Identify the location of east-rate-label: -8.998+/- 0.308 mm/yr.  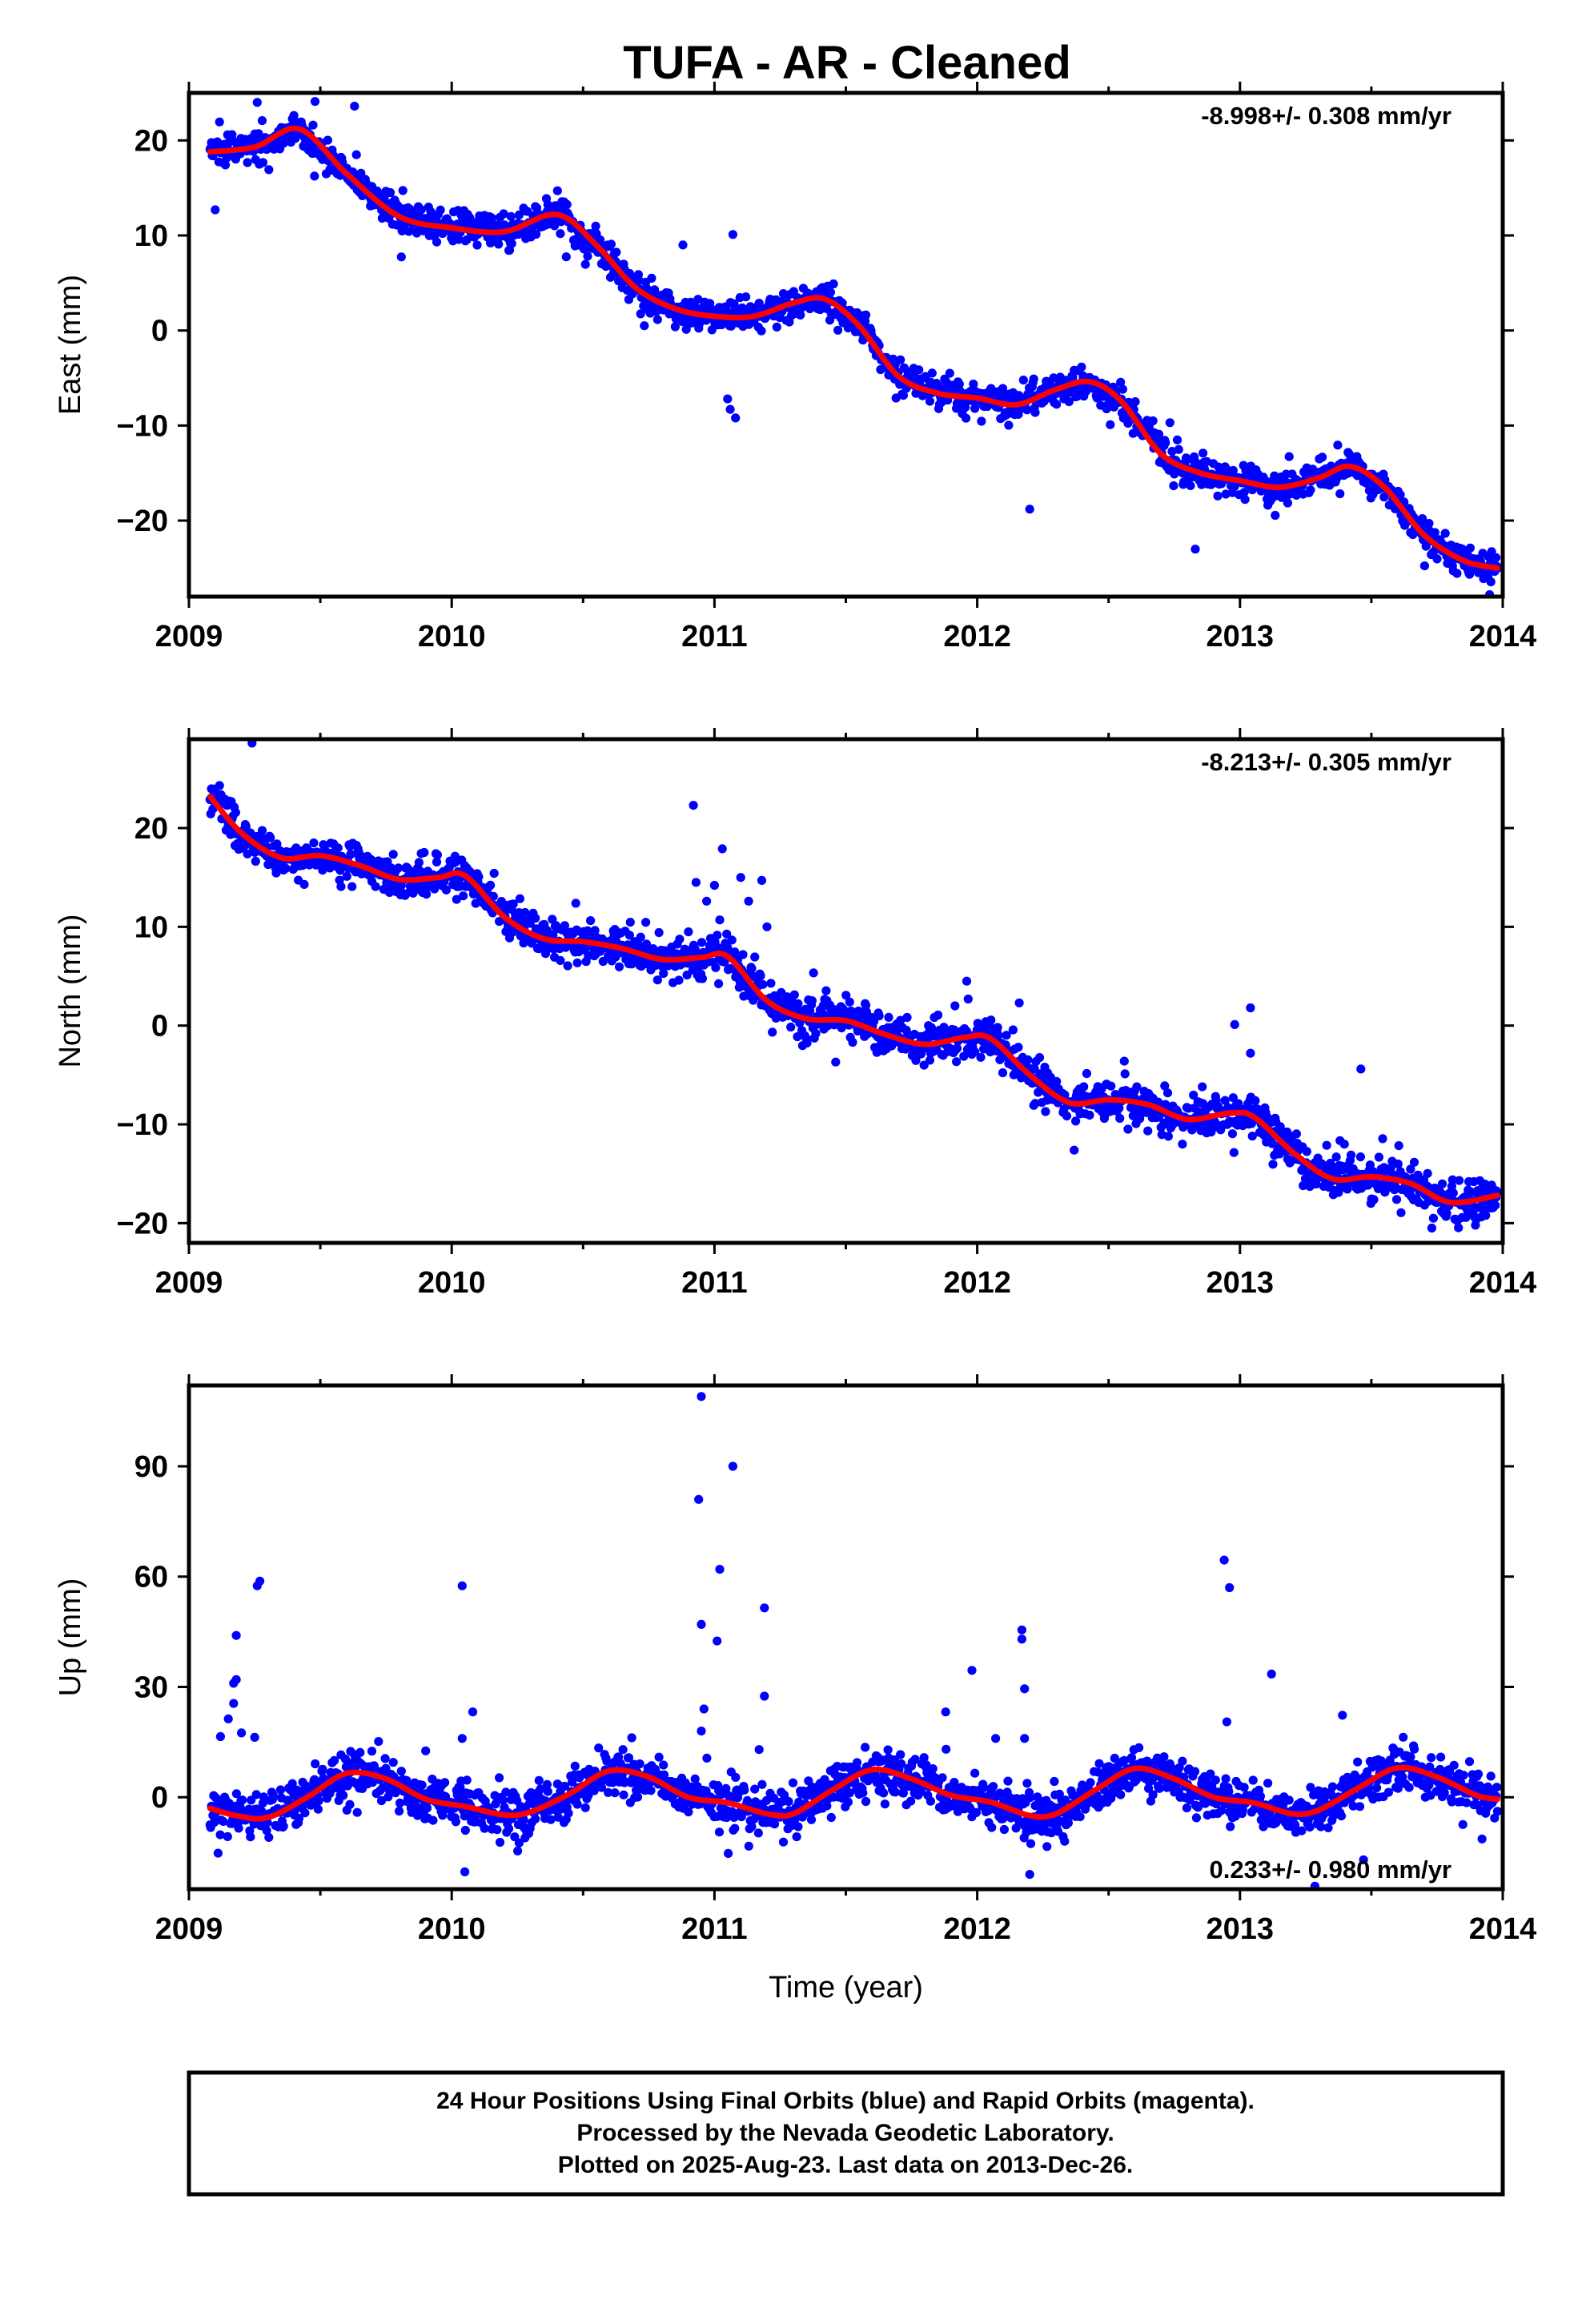
(1327, 116).